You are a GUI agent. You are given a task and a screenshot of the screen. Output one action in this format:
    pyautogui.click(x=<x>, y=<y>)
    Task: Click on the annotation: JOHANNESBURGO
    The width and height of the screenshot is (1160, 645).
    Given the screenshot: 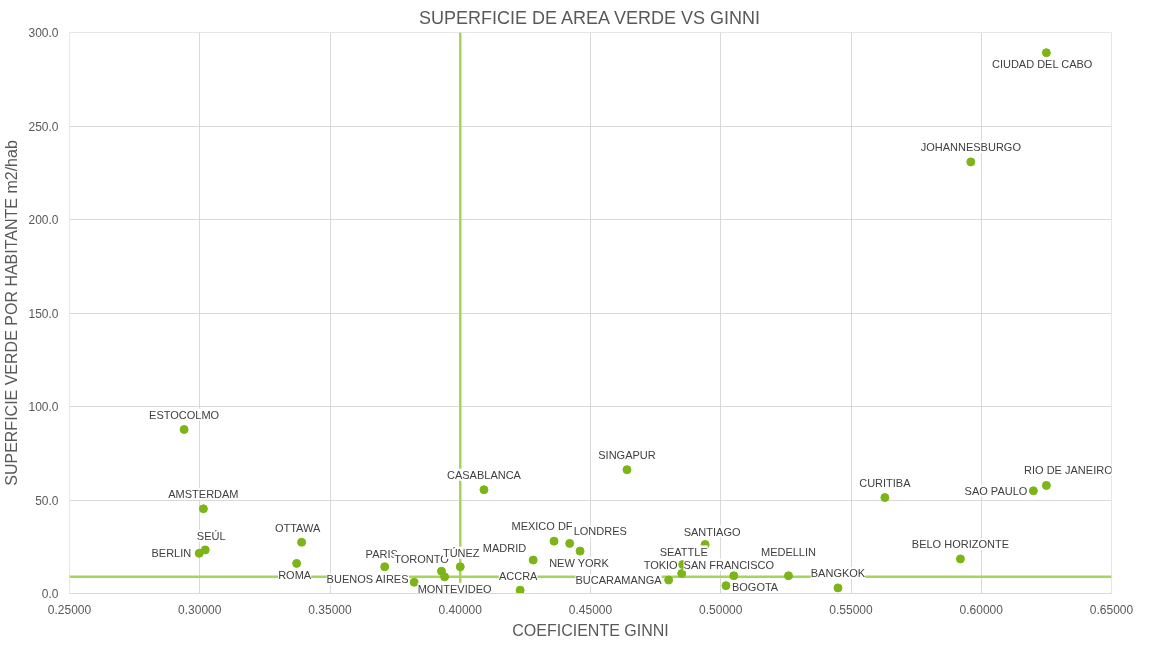 What is the action you would take?
    pyautogui.click(x=971, y=146)
    